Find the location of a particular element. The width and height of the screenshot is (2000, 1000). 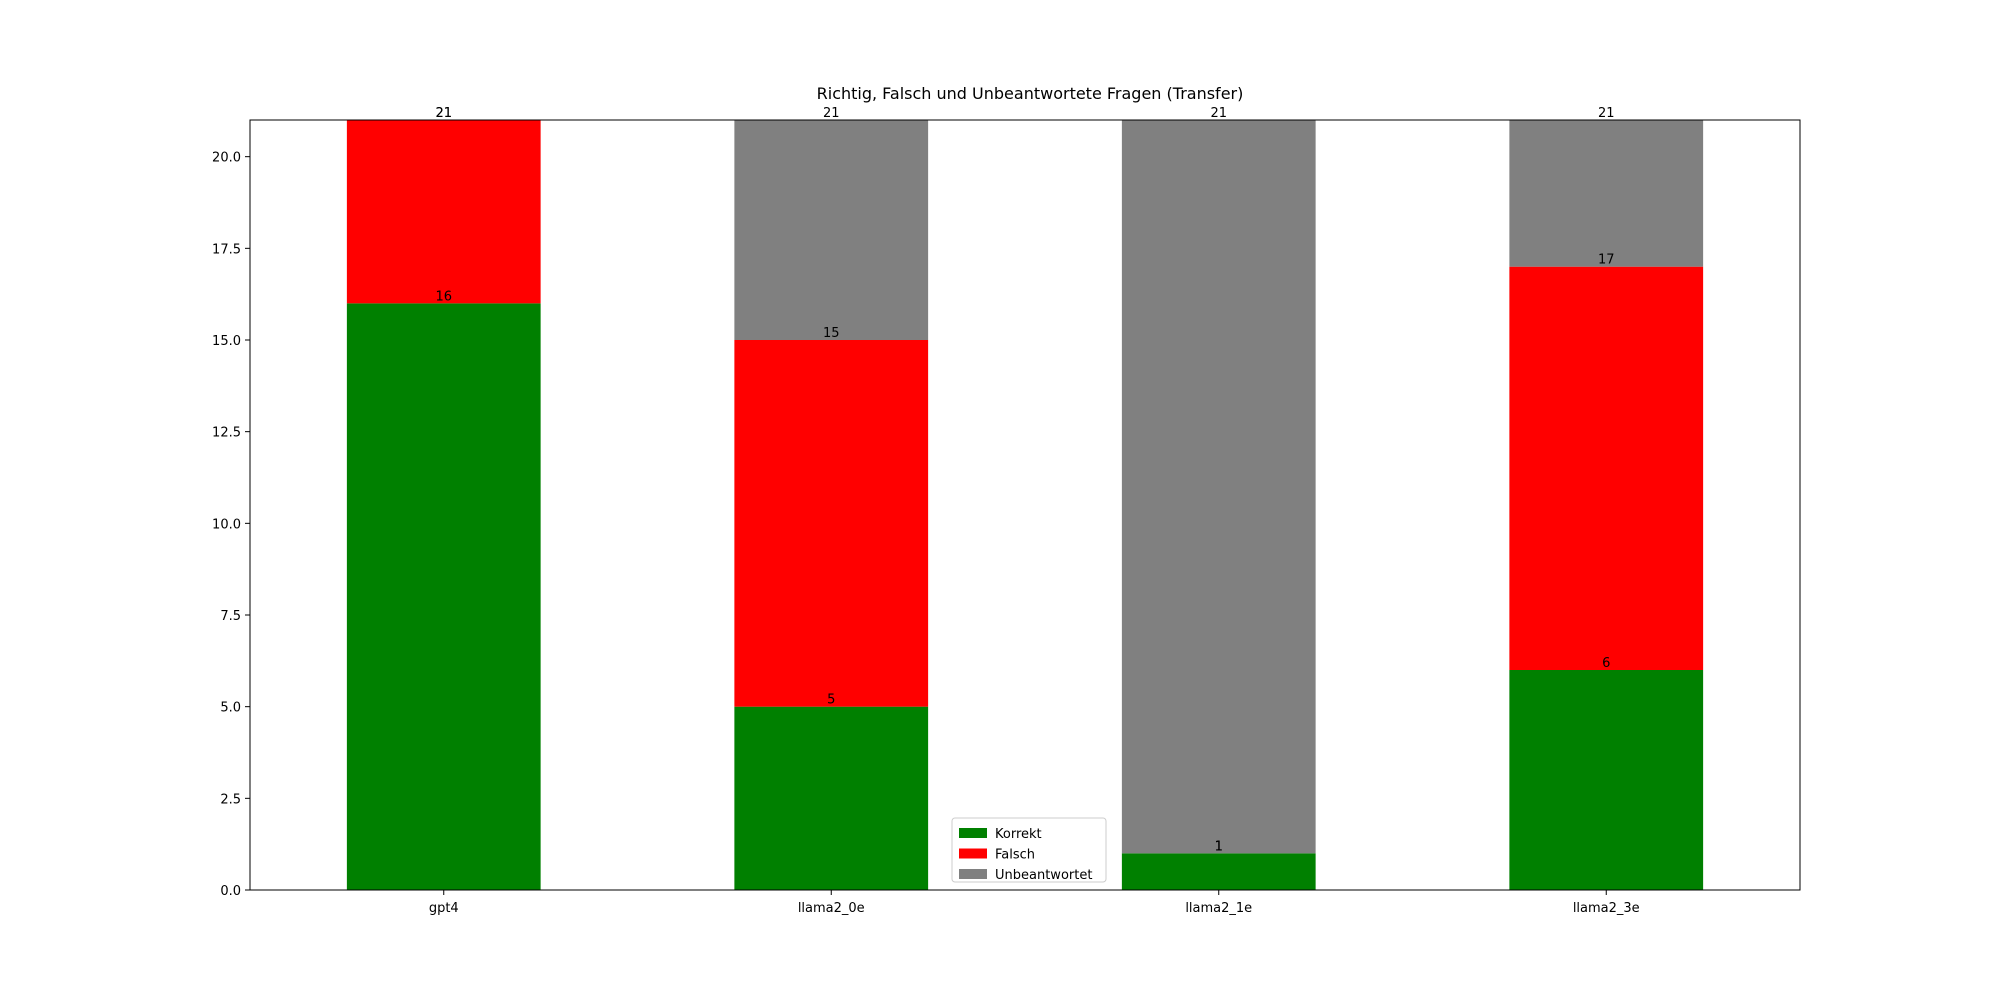

data-label-falsch-llama2_0e: 15 is located at coordinates (831, 333).